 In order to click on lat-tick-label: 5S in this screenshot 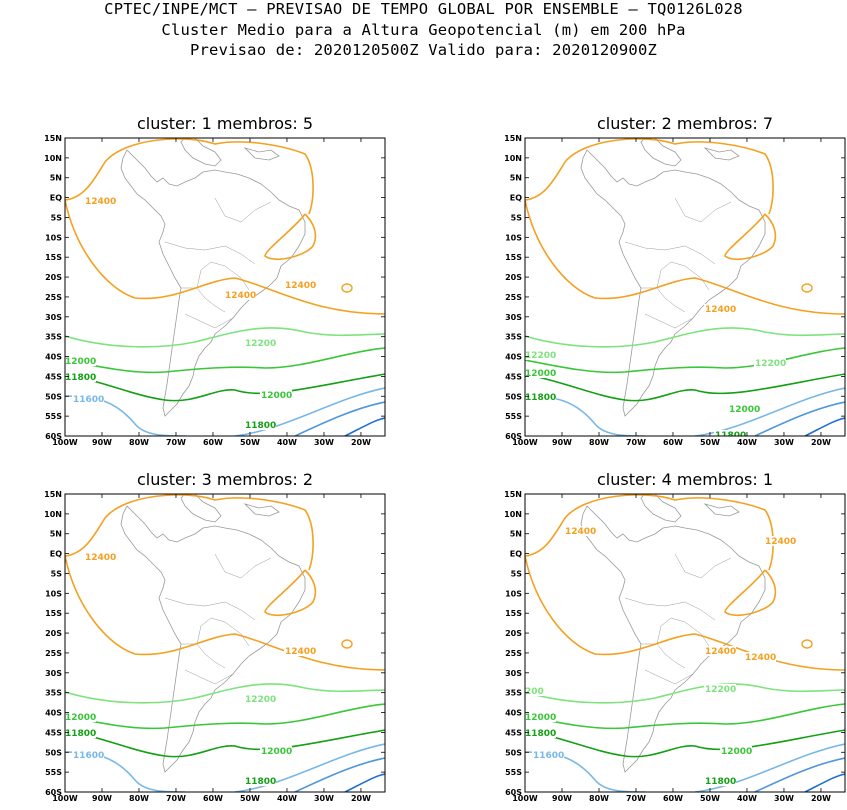, I will do `click(57, 573)`.